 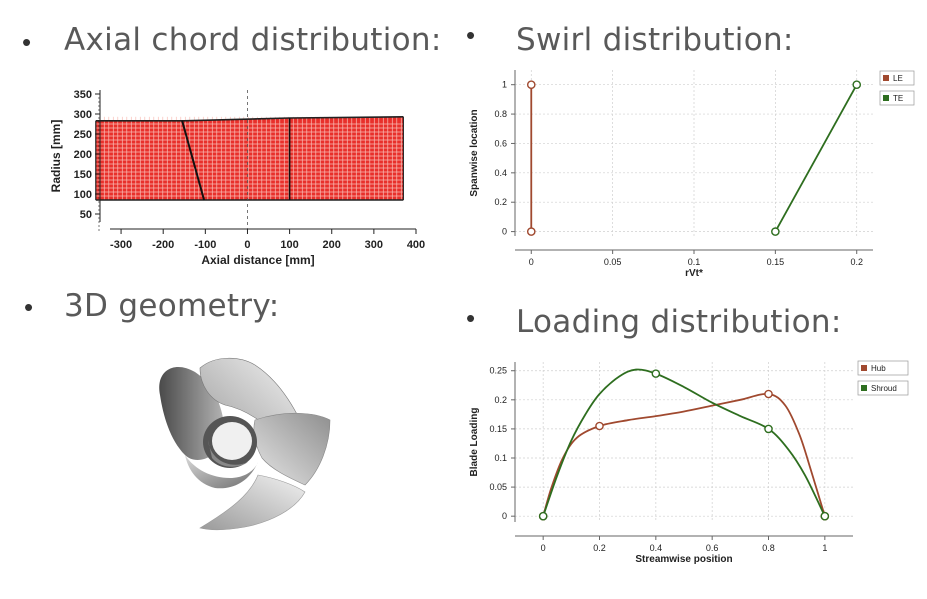 I want to click on y-tick-label: 150, so click(x=83, y=175).